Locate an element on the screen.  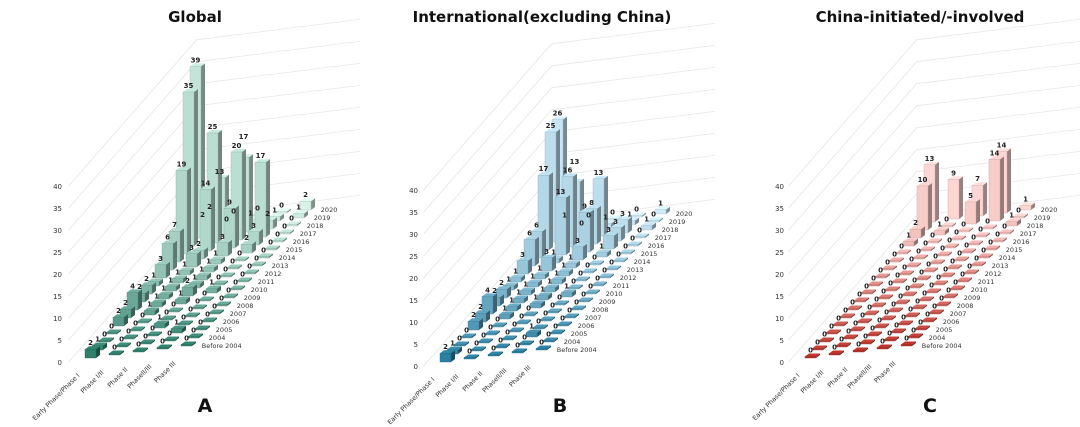
data-label: 14 is located at coordinates (995, 153).